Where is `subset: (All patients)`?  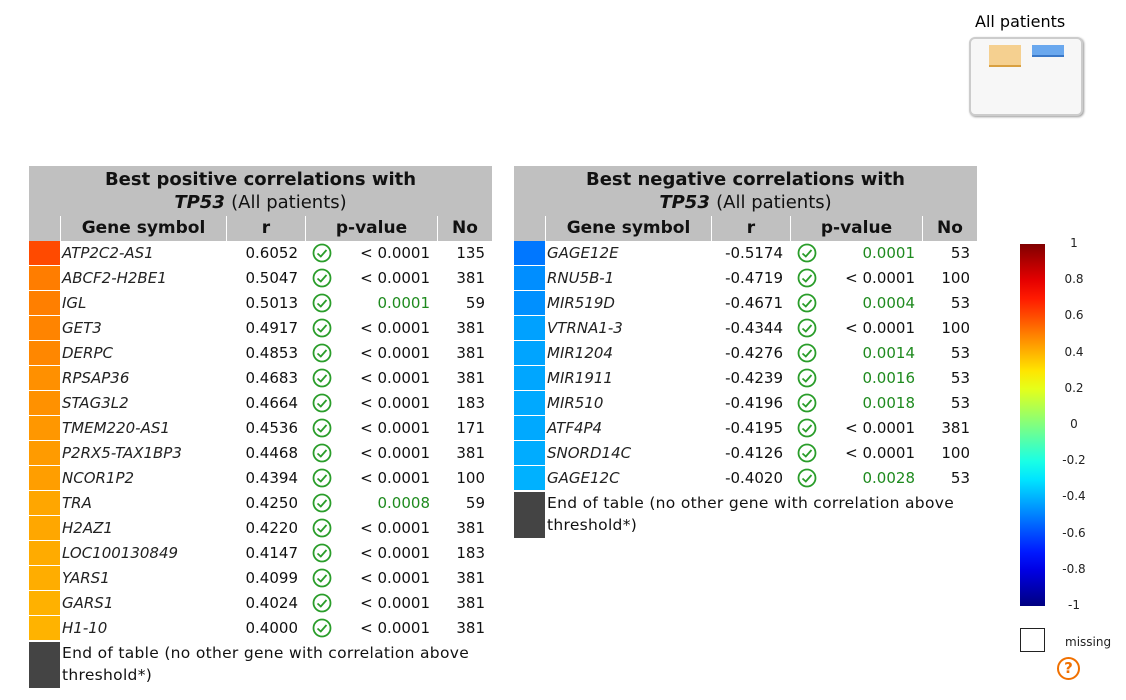 subset: (All patients) is located at coordinates (774, 202).